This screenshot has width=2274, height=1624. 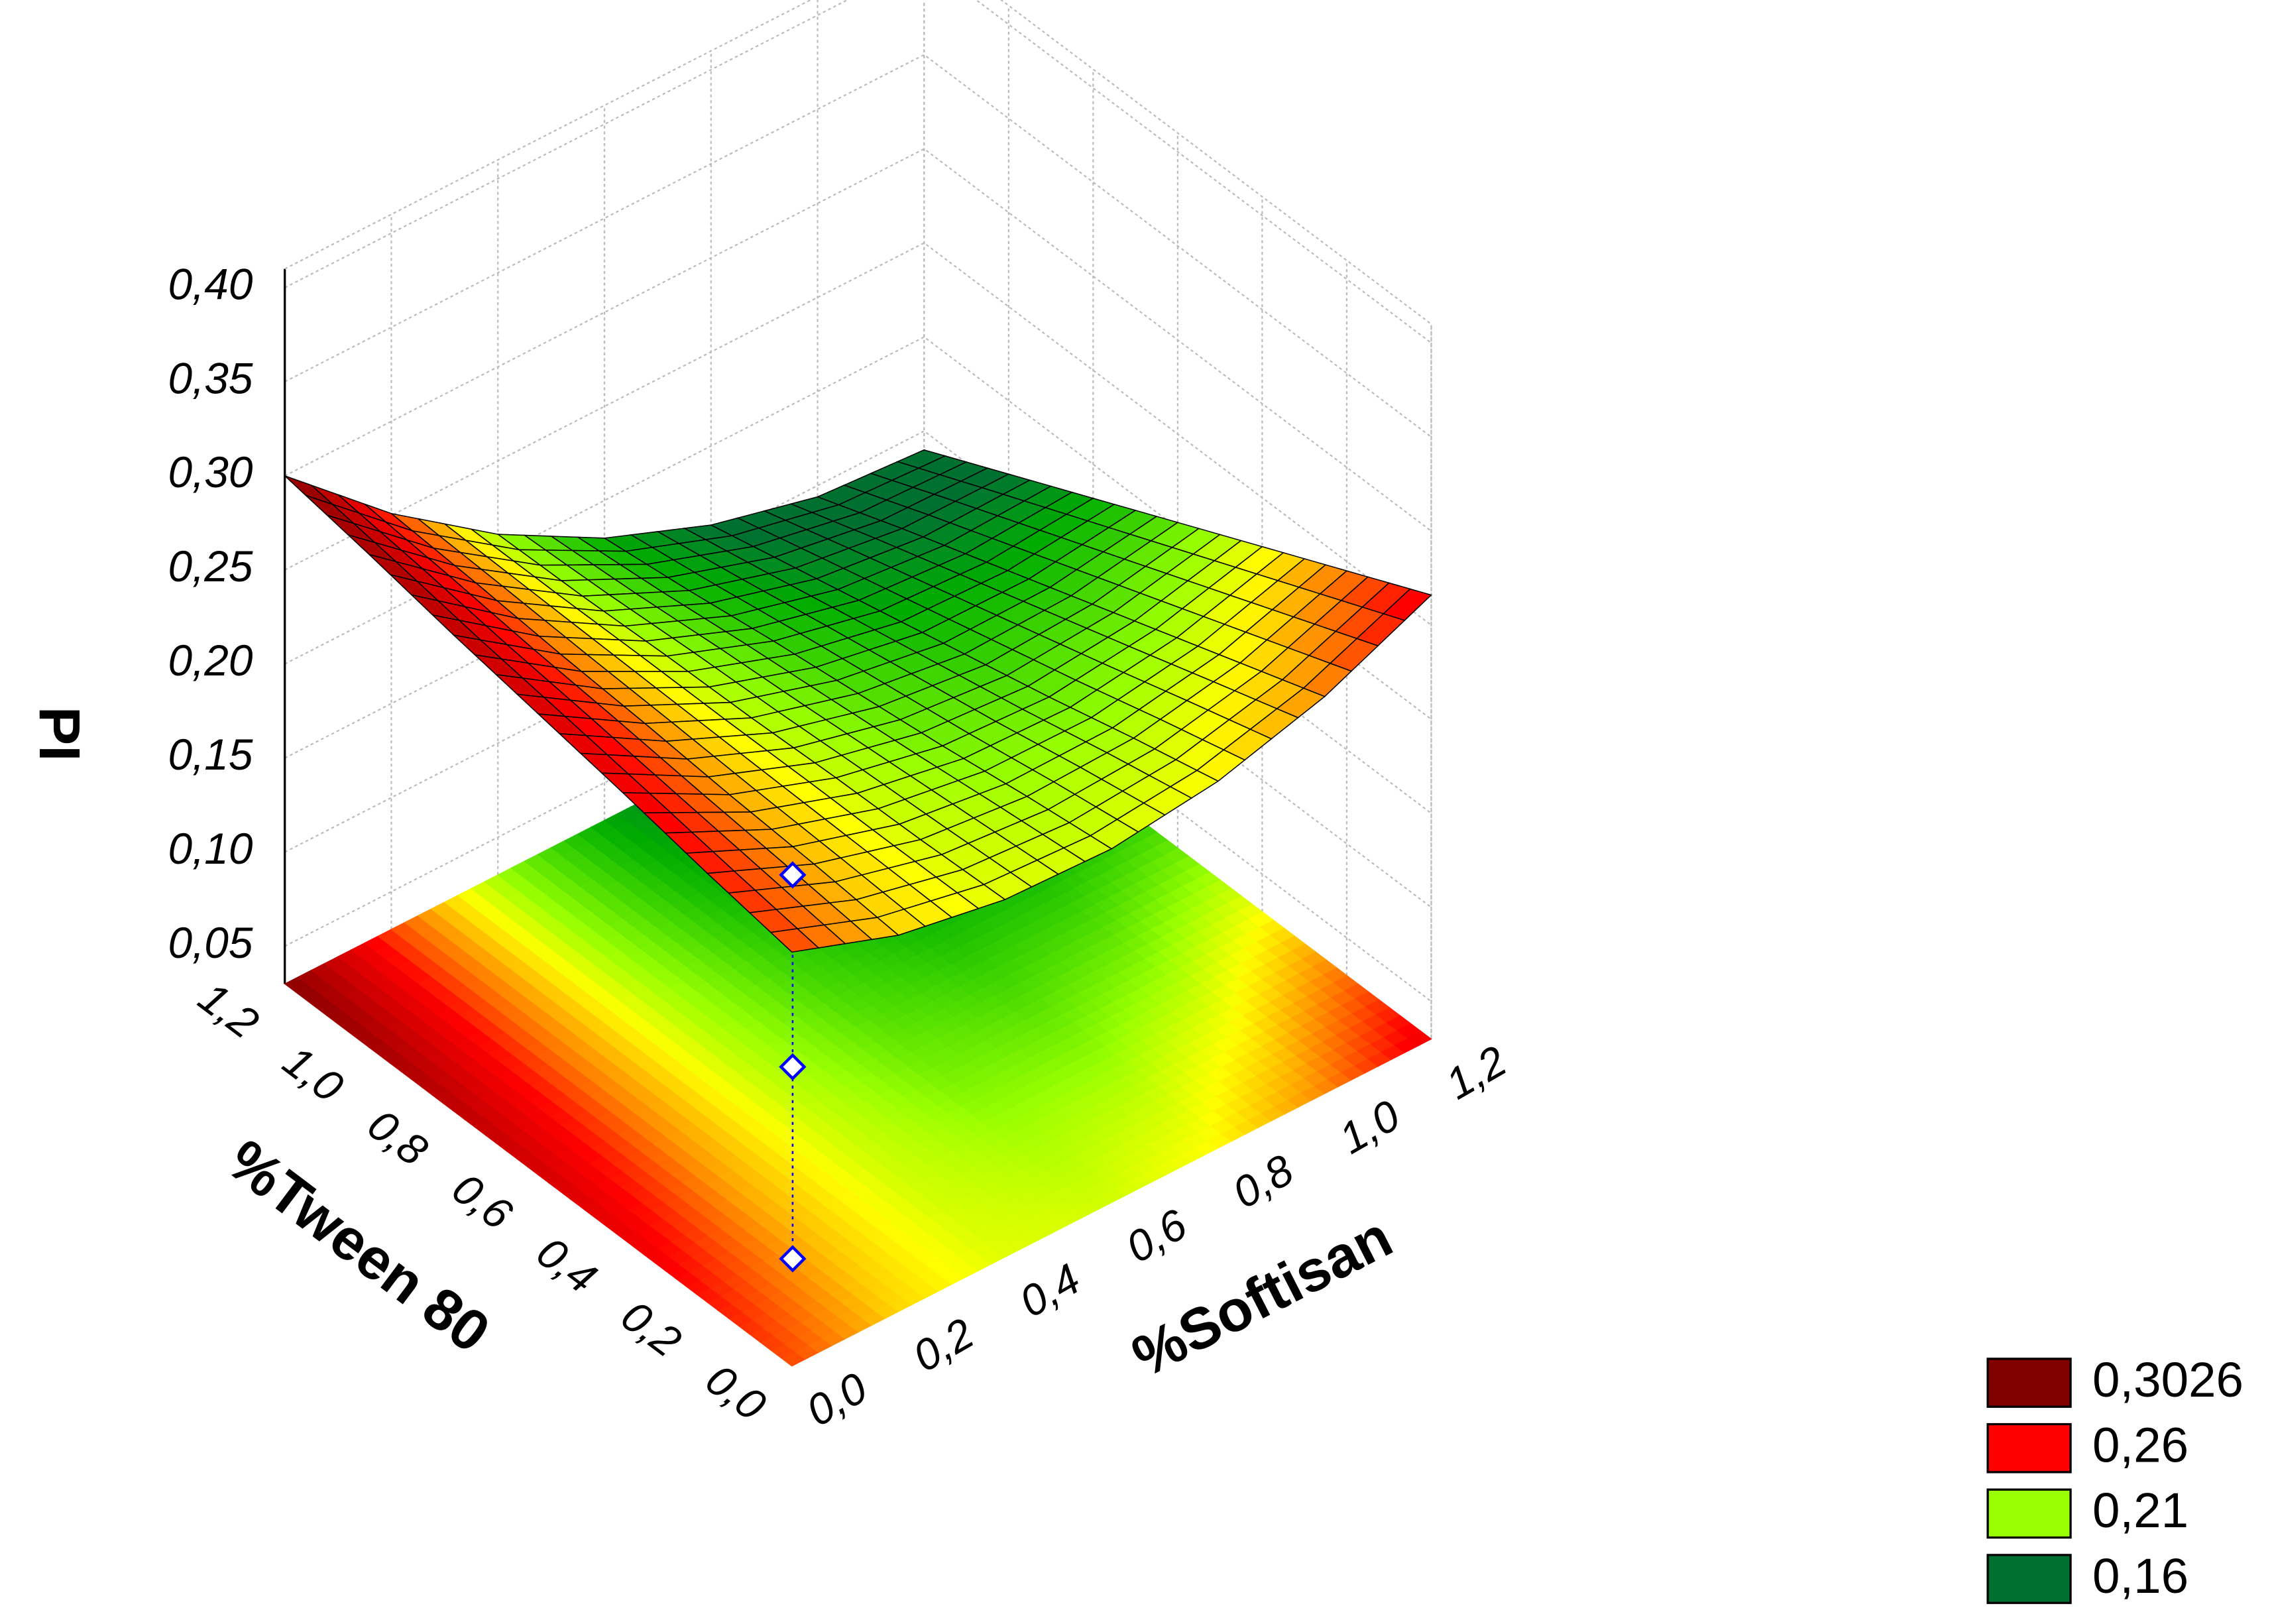 What do you see at coordinates (793, 1259) in the screenshot?
I see `floor-marker` at bounding box center [793, 1259].